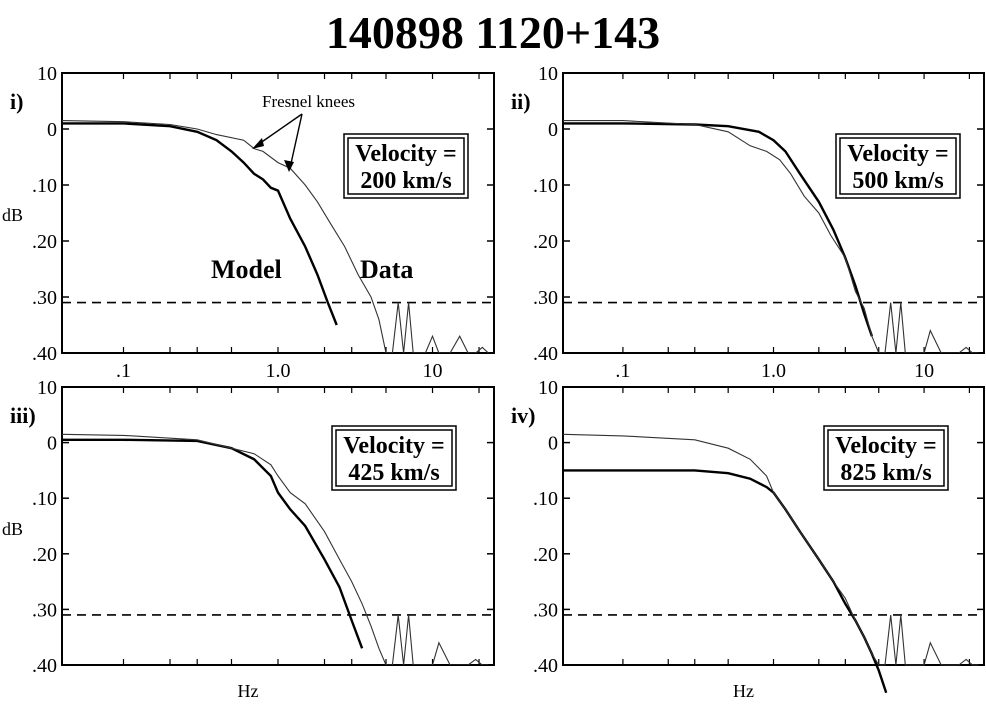 The width and height of the screenshot is (986, 704). Describe the element at coordinates (16, 101) in the screenshot. I see `panel-label: i)` at that location.